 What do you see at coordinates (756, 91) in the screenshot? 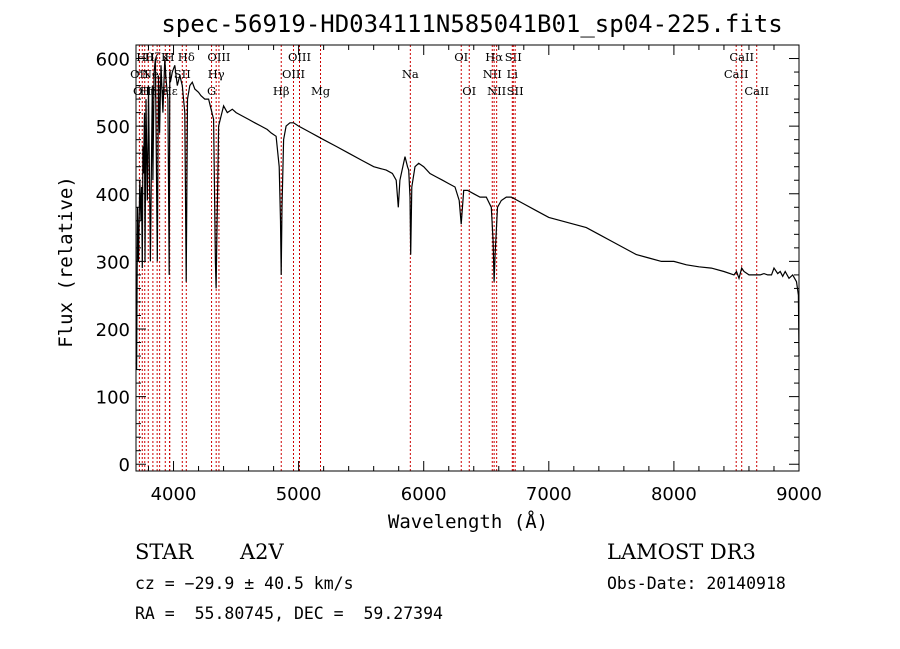
I see `line-label-30: CaII` at bounding box center [756, 91].